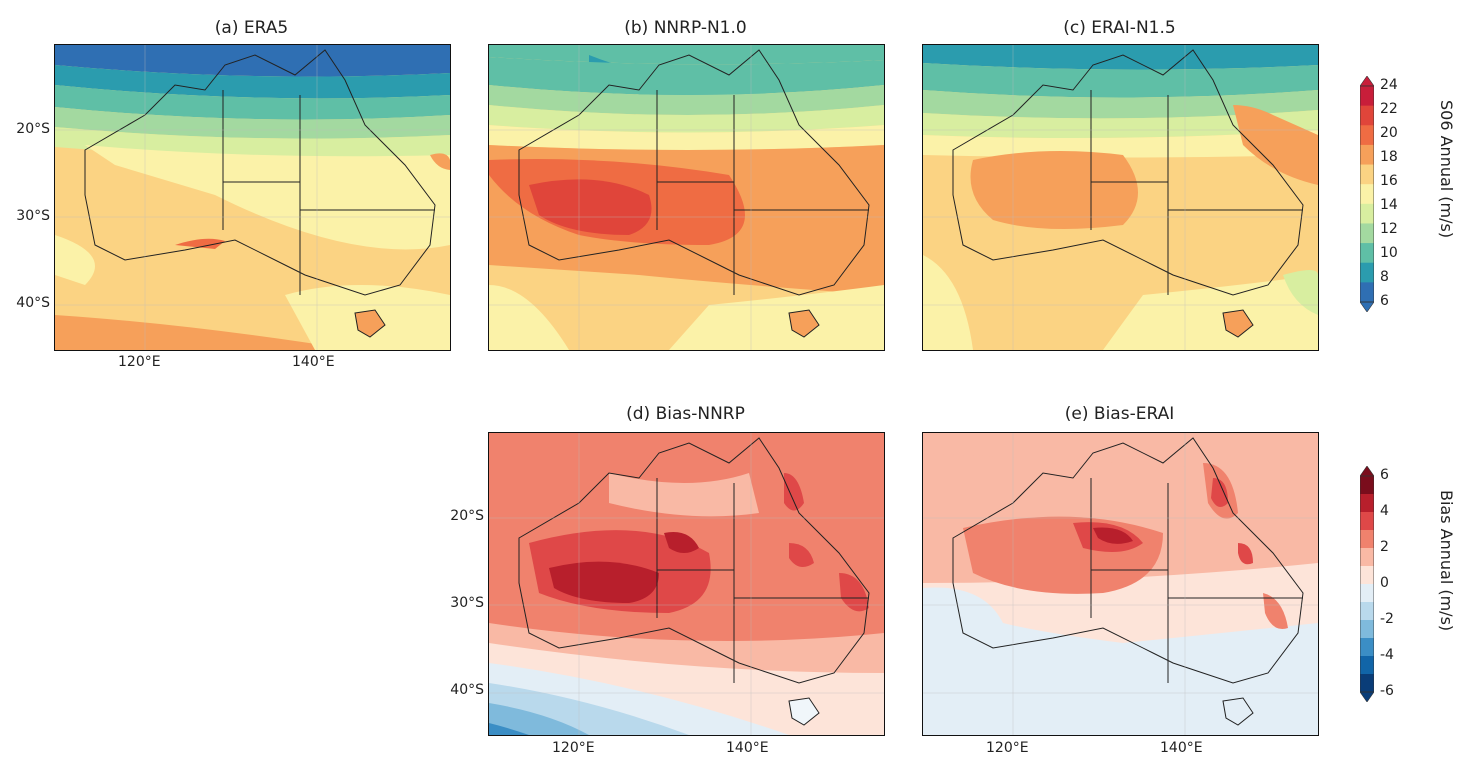 The image size is (1467, 775). Describe the element at coordinates (1367, 81) in the screenshot. I see `colorbar-s06-extend-top` at that location.